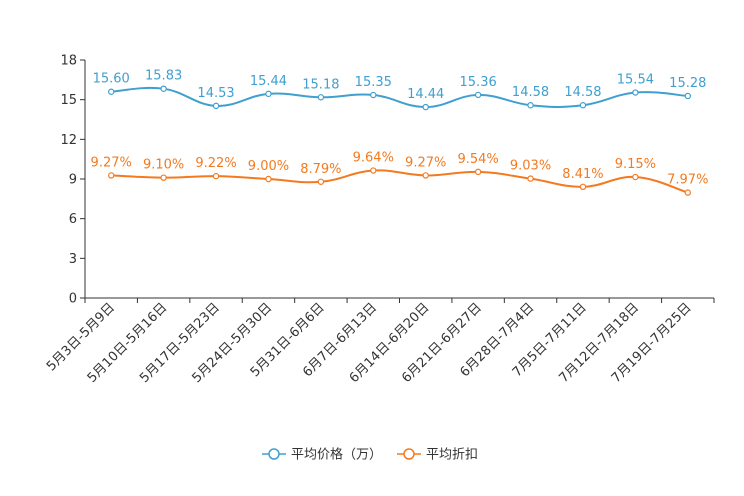 This screenshot has width=744, height=496. Describe the element at coordinates (268, 81) in the screenshot. I see `data-label: 15.44` at that location.